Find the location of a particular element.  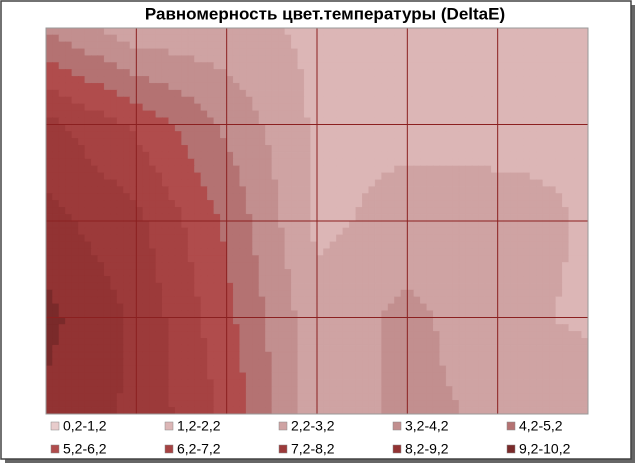

legend-label: 3,2-4,2 is located at coordinates (427, 426).